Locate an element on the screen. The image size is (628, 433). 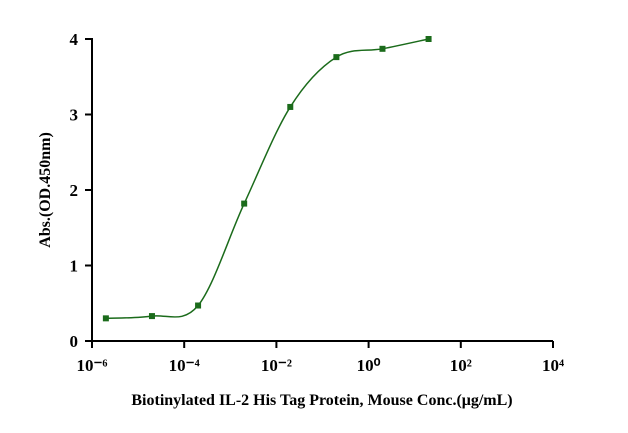
y-tick-label: 0 is located at coordinates (74, 341).